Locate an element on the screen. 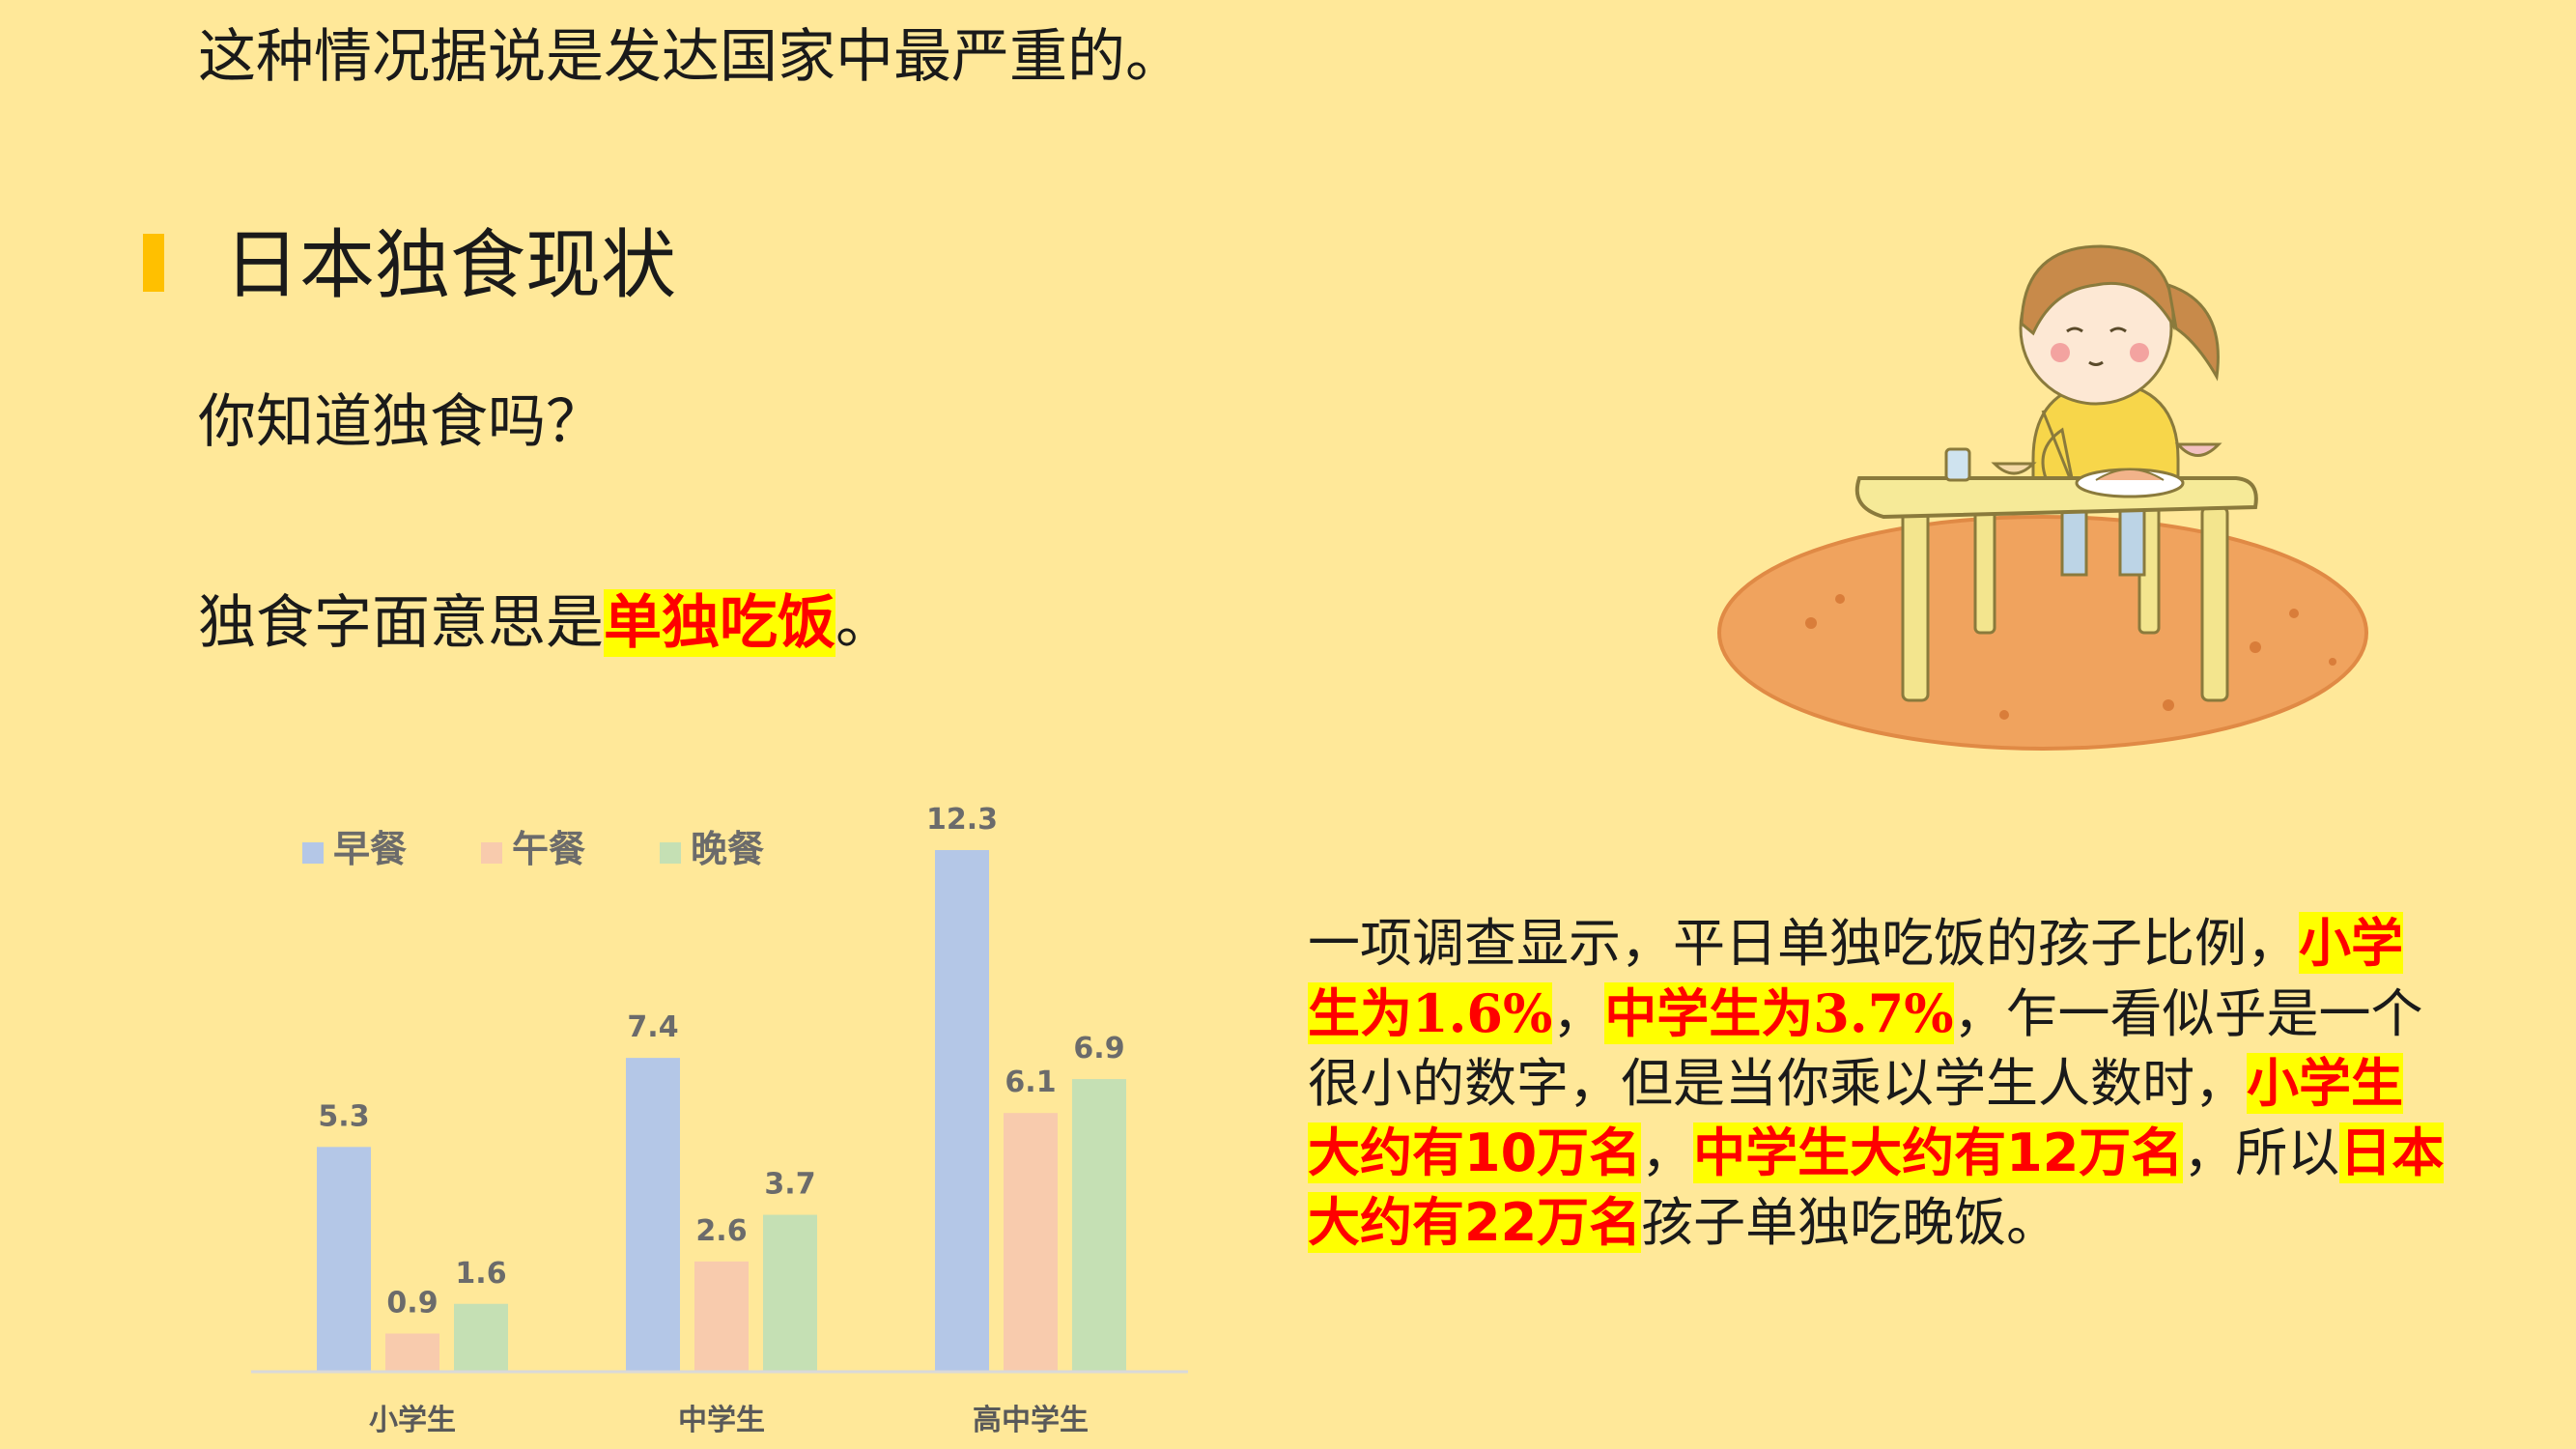 The width and height of the screenshot is (2576, 1449). meaning-line: 独食字面意思是单独吃饭。 is located at coordinates (545, 623).